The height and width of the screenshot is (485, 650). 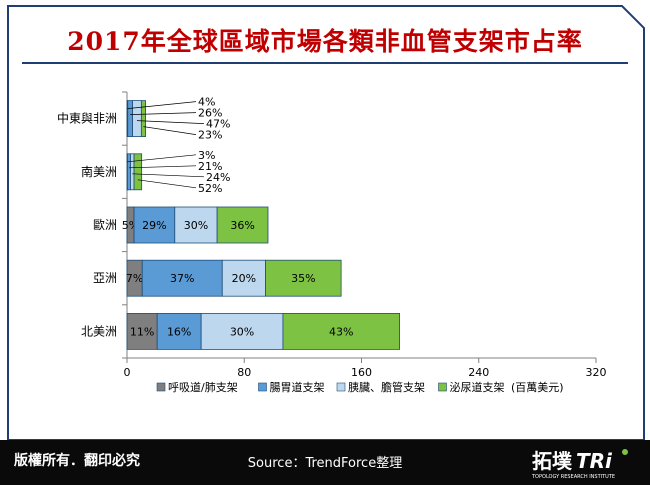 What do you see at coordinates (297, 387) in the screenshot?
I see `legend-label: 腸胃道支架` at bounding box center [297, 387].